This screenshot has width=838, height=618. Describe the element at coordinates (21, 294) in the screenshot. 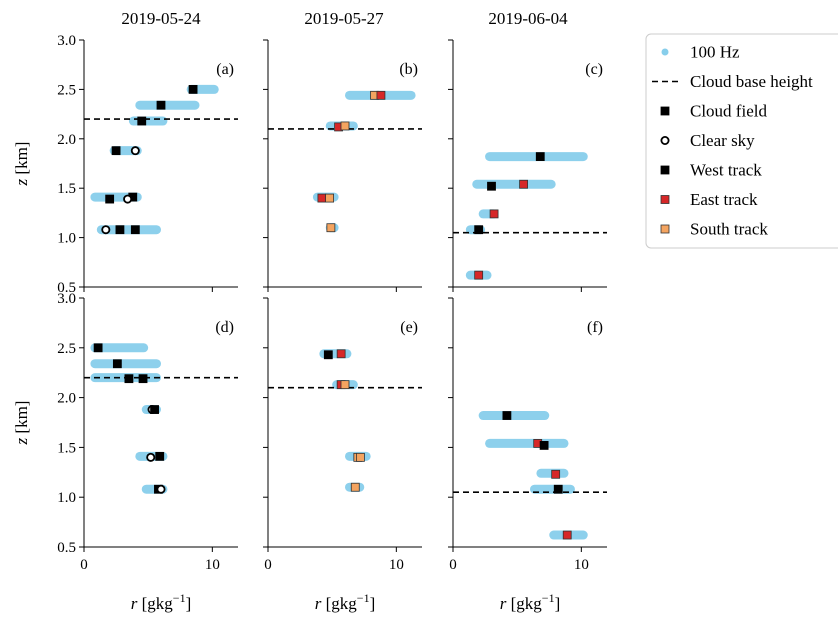

I see `y-axis-labels: z [km] z [km]` at that location.